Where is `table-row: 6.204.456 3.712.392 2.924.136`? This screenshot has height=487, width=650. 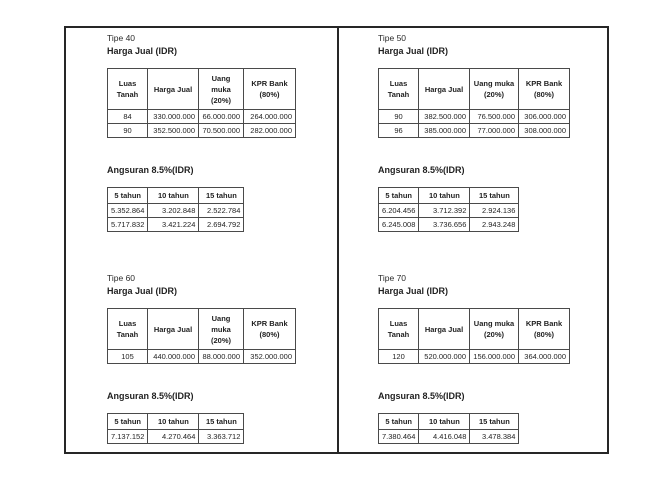
table-row: 6.204.456 3.712.392 2.924.136 is located at coordinates (448, 210).